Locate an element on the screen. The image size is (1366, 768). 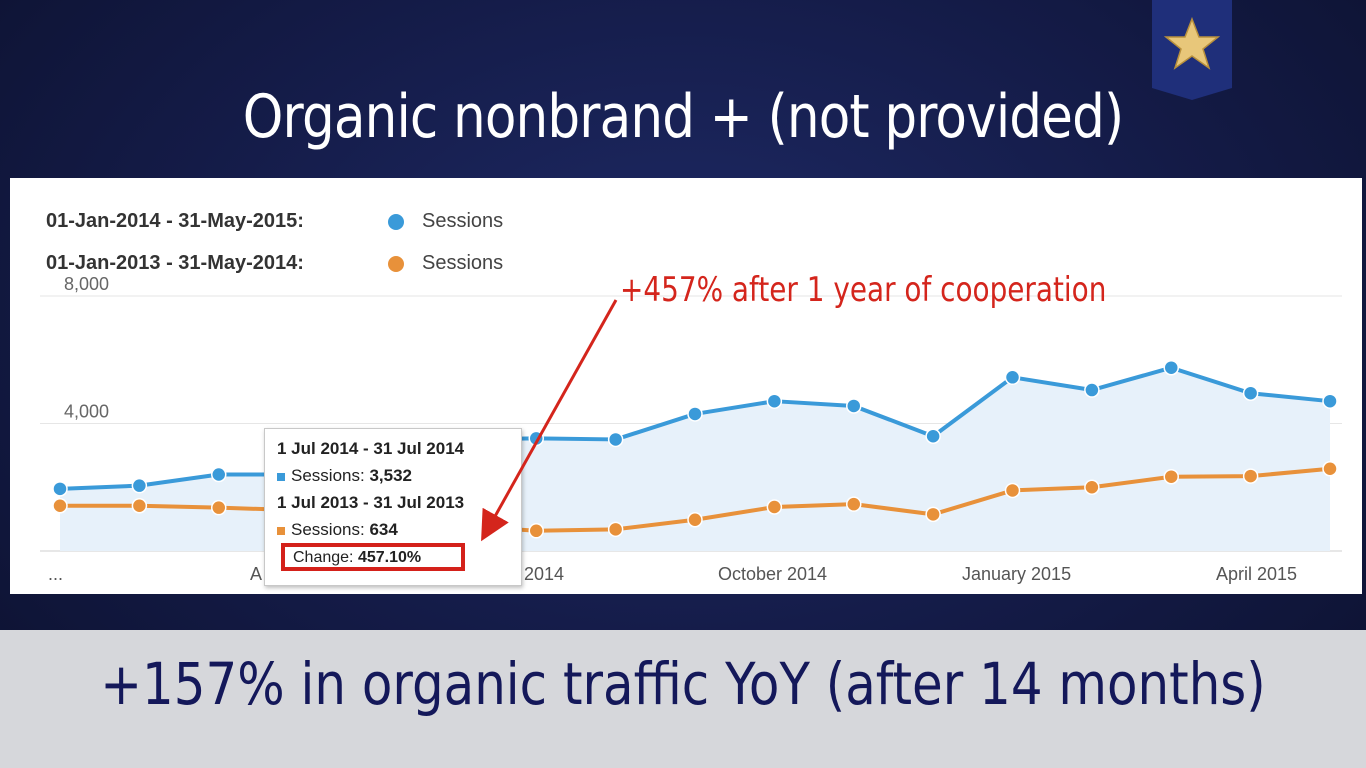
tooltip-sessions-label-current: Sessions: is located at coordinates (328, 475).